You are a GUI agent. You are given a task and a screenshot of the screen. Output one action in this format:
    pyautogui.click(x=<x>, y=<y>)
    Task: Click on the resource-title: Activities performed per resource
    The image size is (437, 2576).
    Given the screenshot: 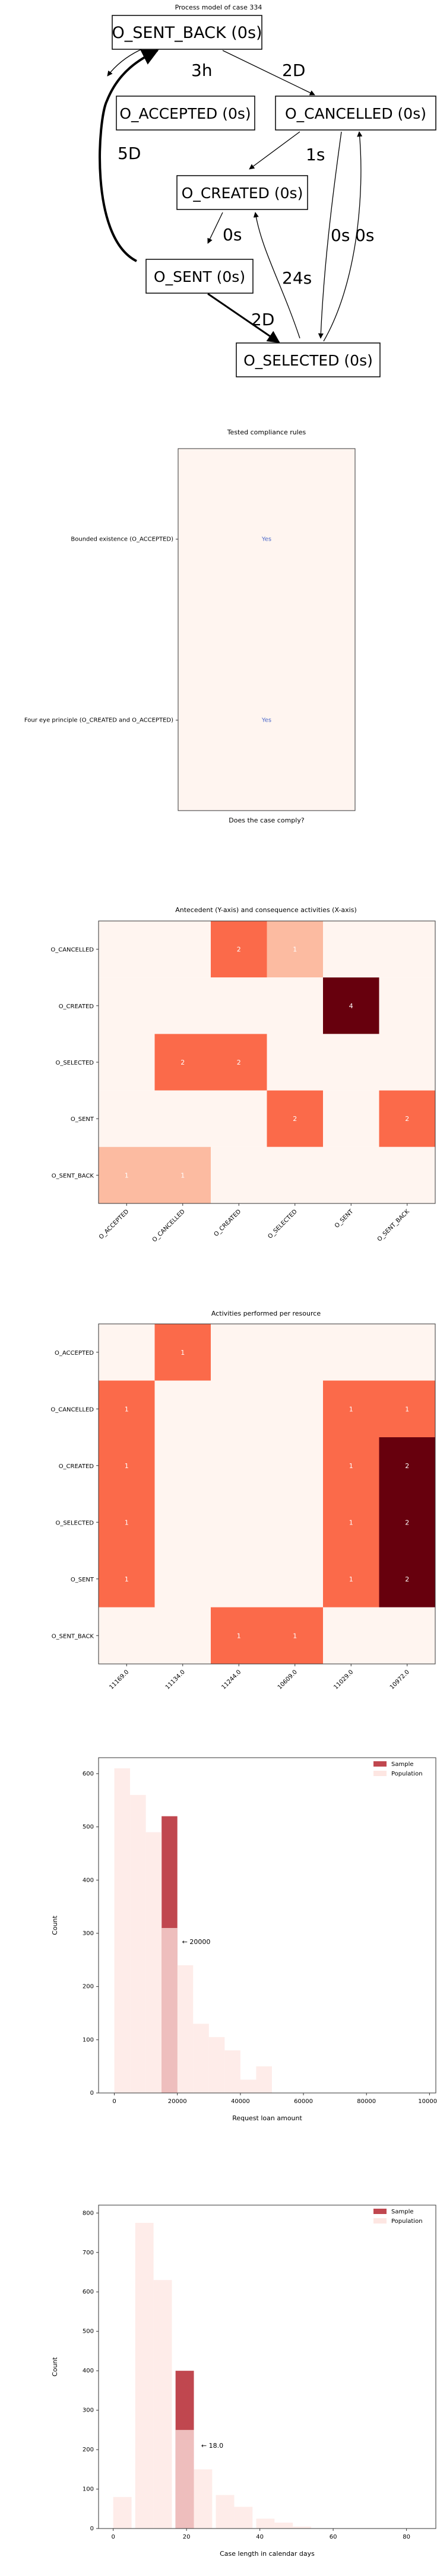 What is the action you would take?
    pyautogui.click(x=266, y=1313)
    